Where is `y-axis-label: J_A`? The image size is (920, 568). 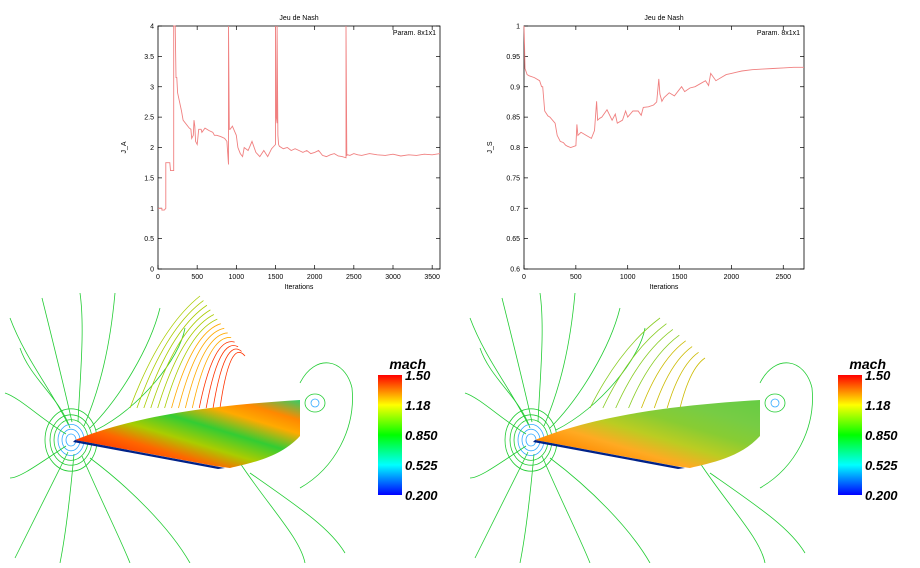 y-axis-label: J_A is located at coordinates (124, 147).